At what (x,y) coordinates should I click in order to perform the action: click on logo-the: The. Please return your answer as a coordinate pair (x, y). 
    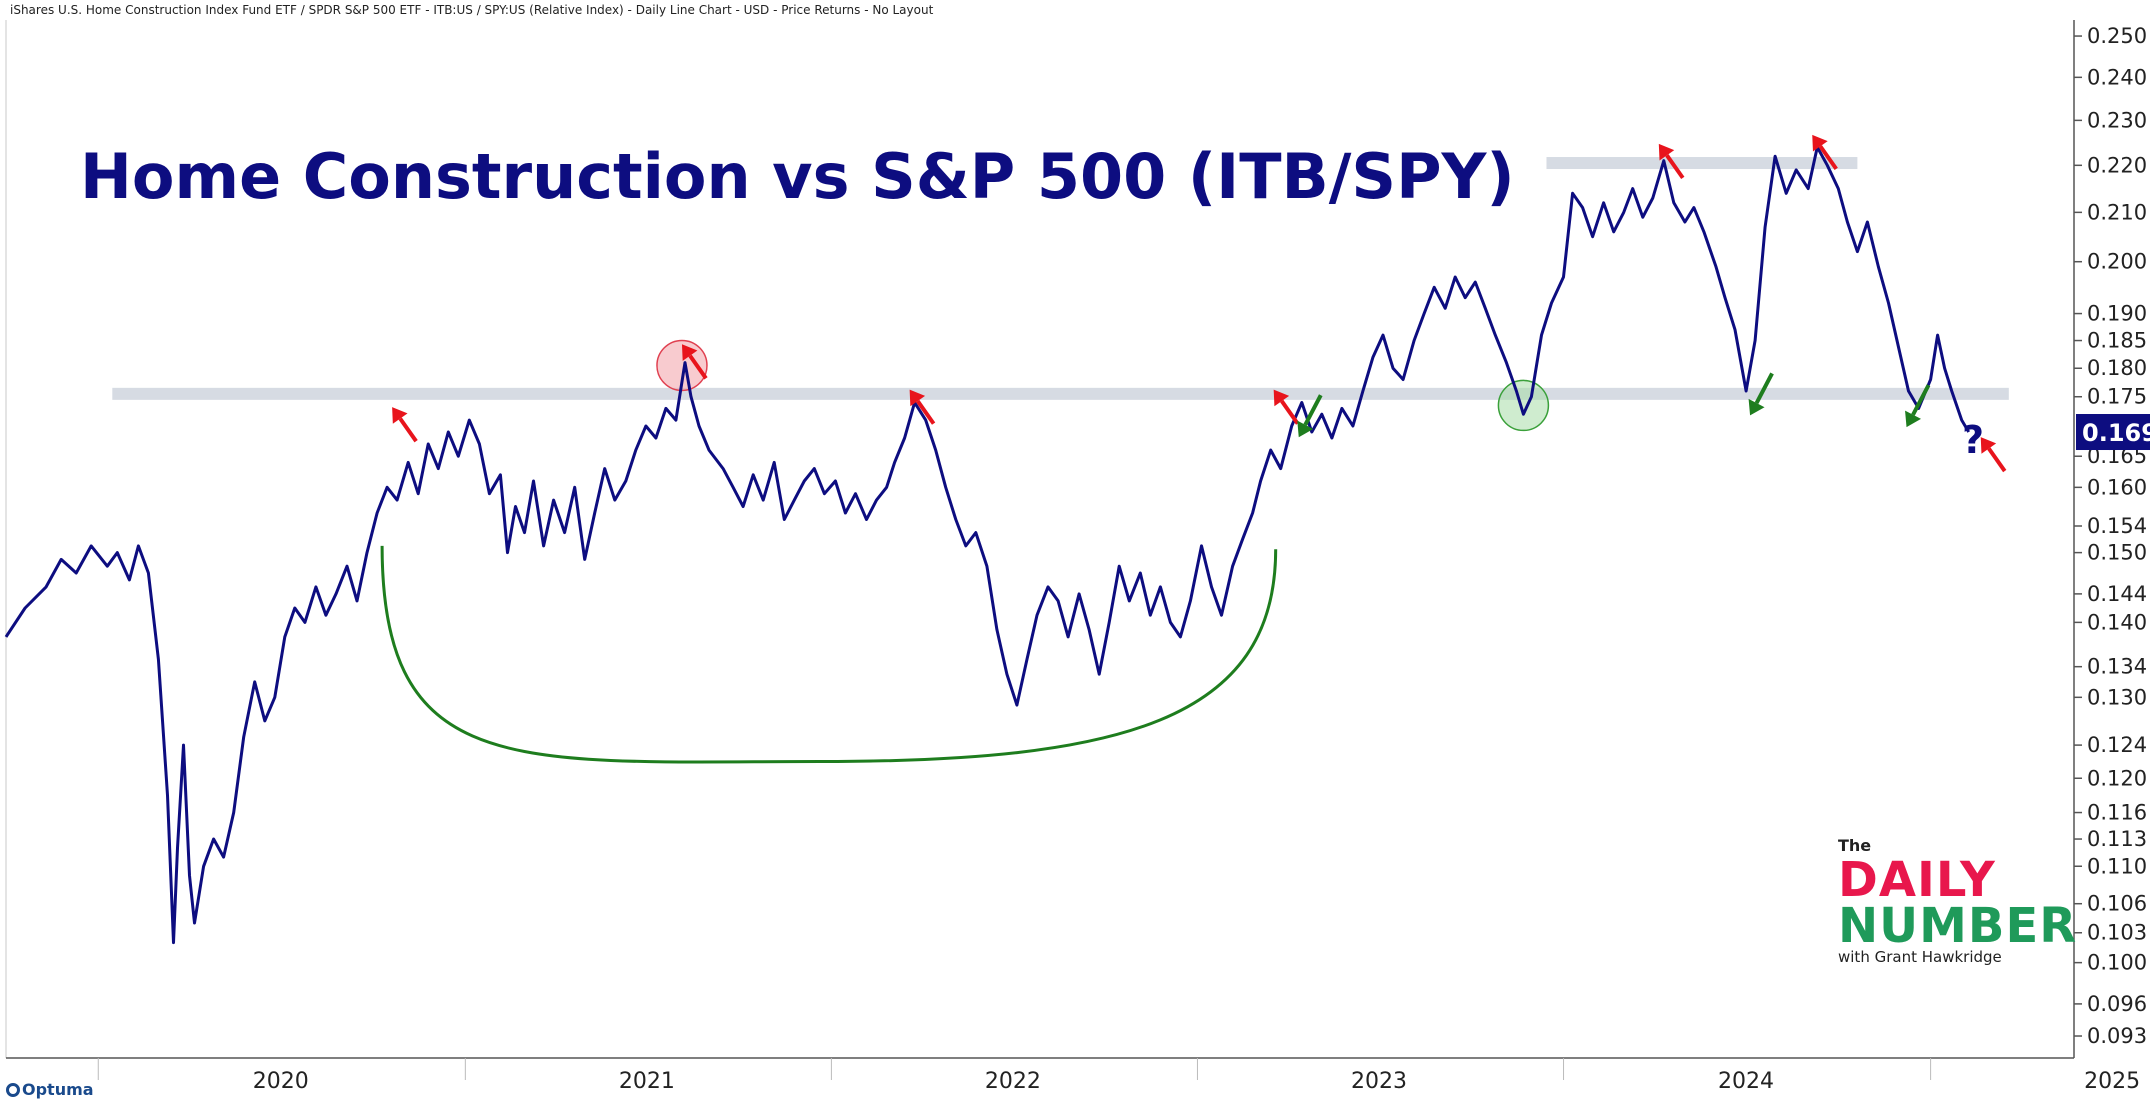
    Looking at the image, I should click on (1855, 845).